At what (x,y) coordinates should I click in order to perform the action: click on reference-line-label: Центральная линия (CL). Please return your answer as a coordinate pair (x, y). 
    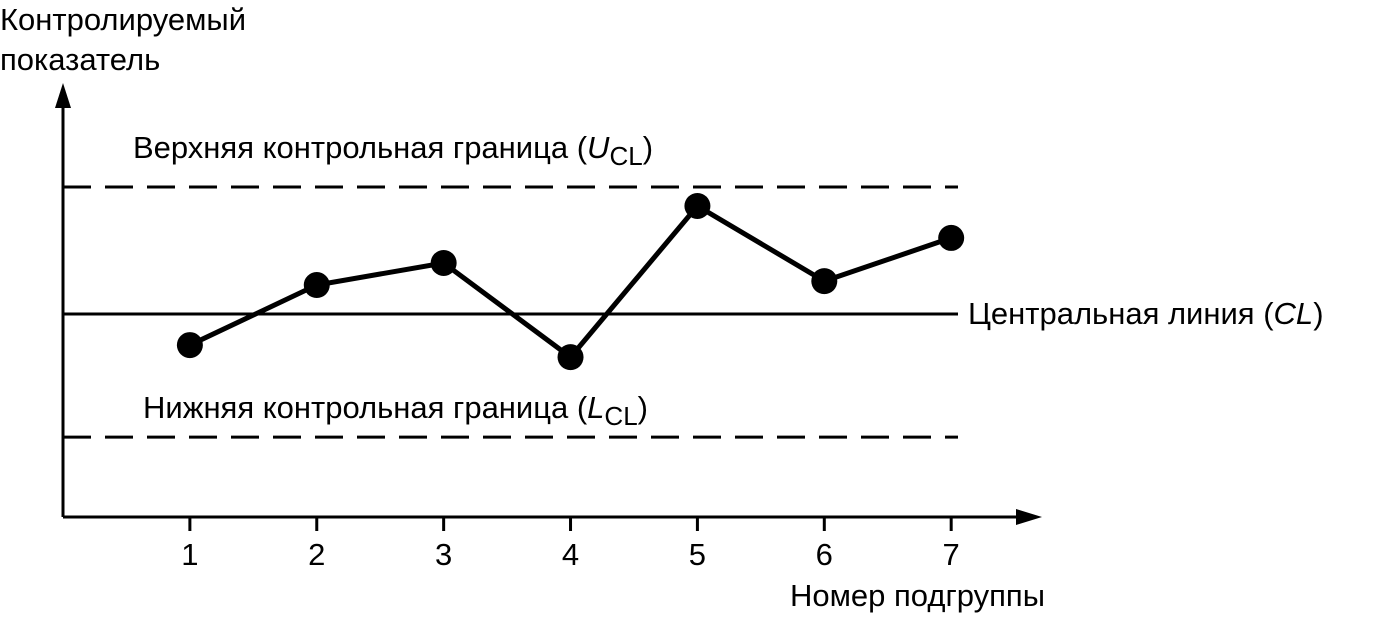
    Looking at the image, I should click on (1146, 313).